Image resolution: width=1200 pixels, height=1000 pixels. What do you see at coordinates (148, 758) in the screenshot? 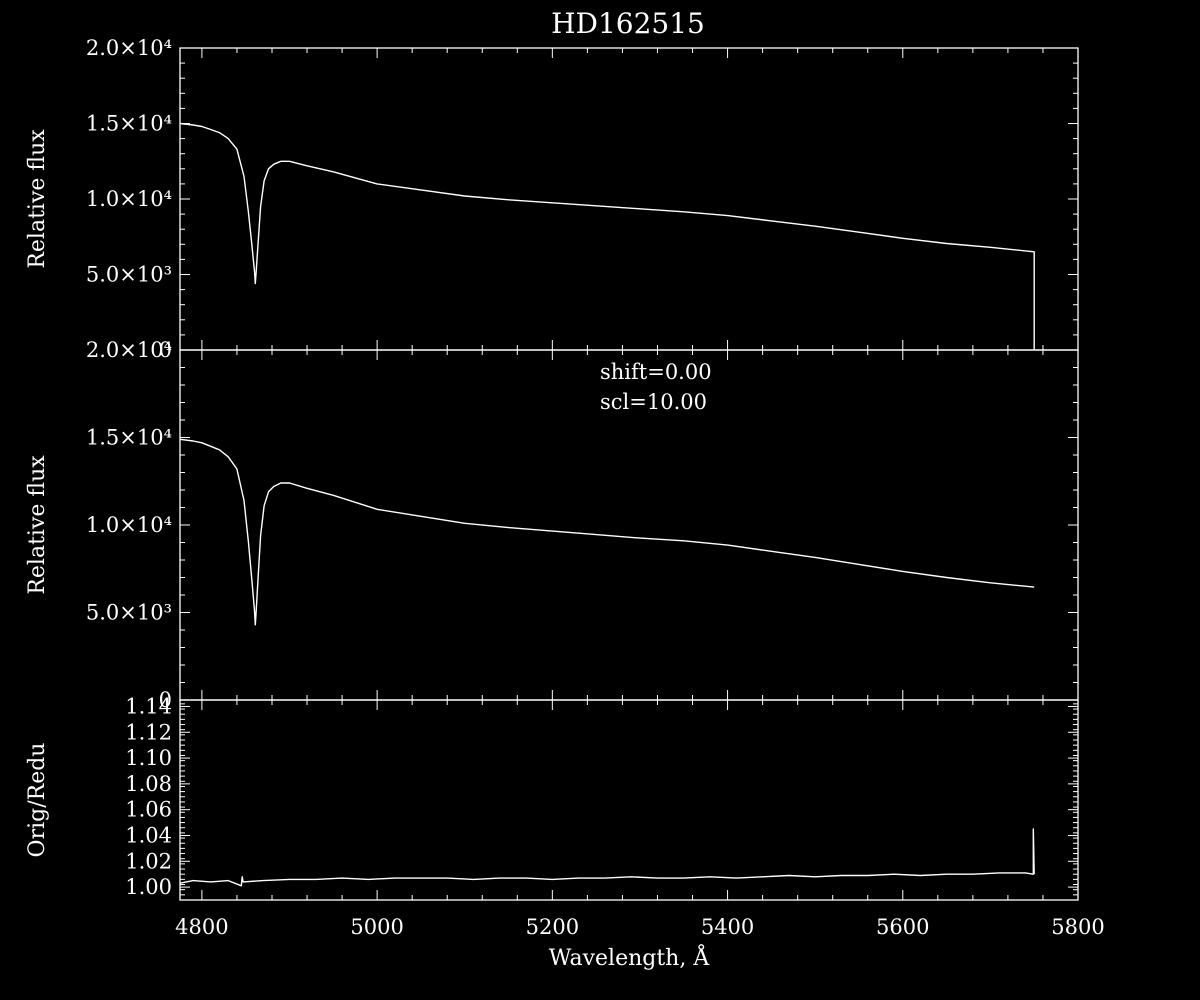
I see `y-tick-label: 1.10` at bounding box center [148, 758].